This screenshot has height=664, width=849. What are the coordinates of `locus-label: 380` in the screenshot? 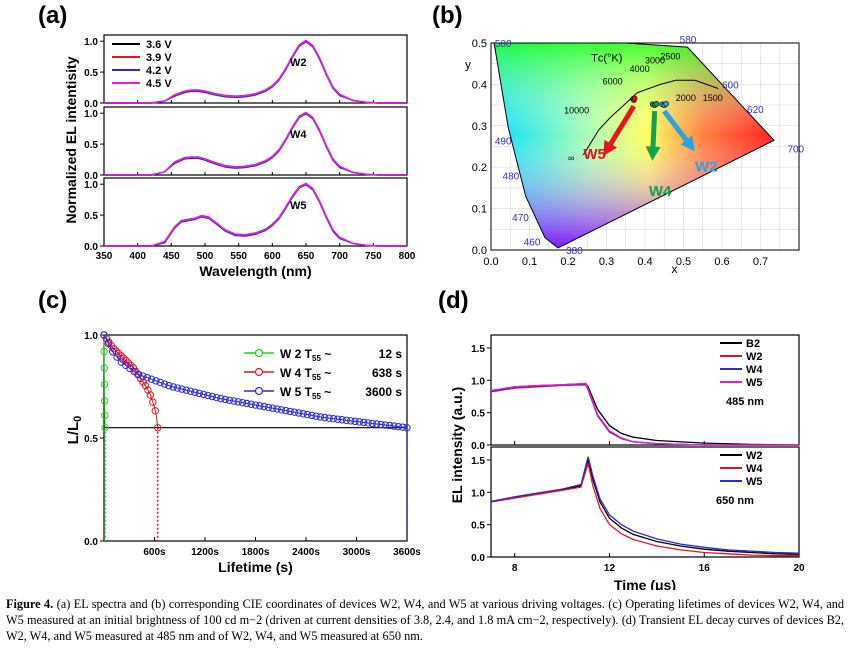 It's located at (574, 251).